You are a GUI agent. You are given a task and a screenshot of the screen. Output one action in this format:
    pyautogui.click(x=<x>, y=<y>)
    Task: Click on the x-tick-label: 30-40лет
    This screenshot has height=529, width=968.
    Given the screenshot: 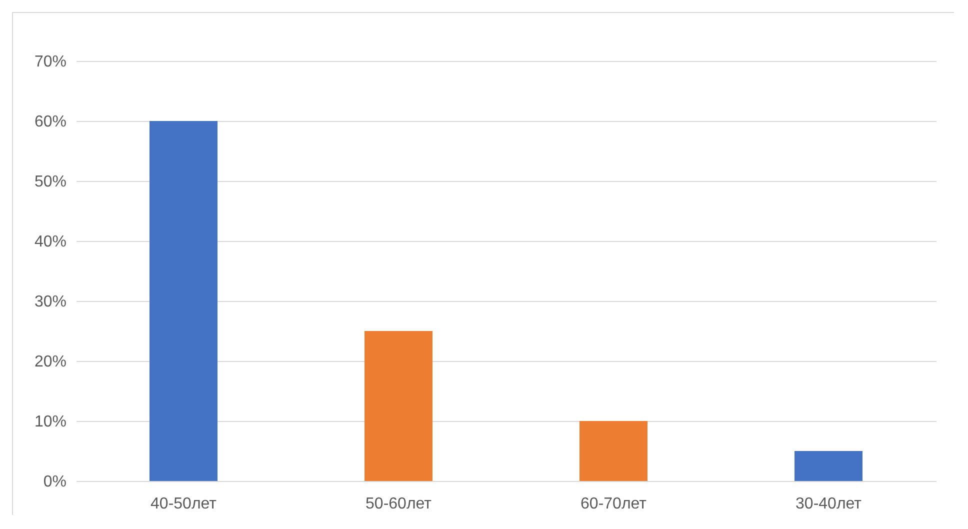 What is the action you would take?
    pyautogui.click(x=829, y=504)
    